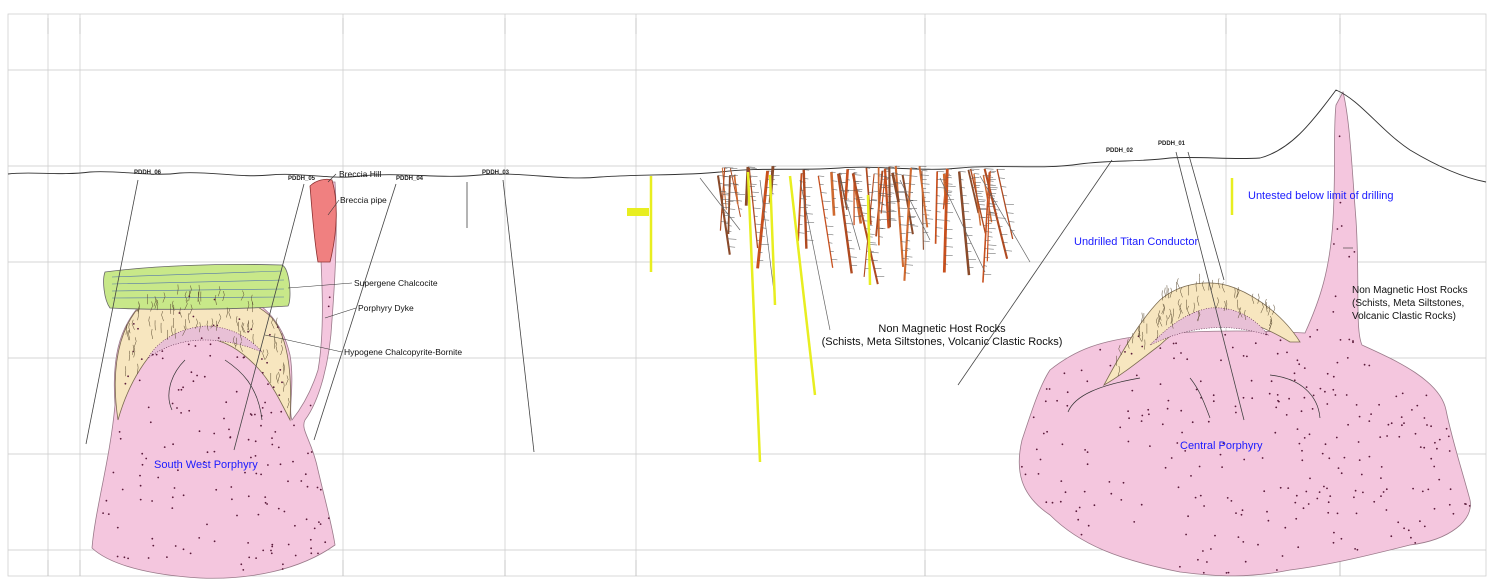 This screenshot has width=1494, height=583. I want to click on label-breccia-pipe: Breccia pipe, so click(363, 200).